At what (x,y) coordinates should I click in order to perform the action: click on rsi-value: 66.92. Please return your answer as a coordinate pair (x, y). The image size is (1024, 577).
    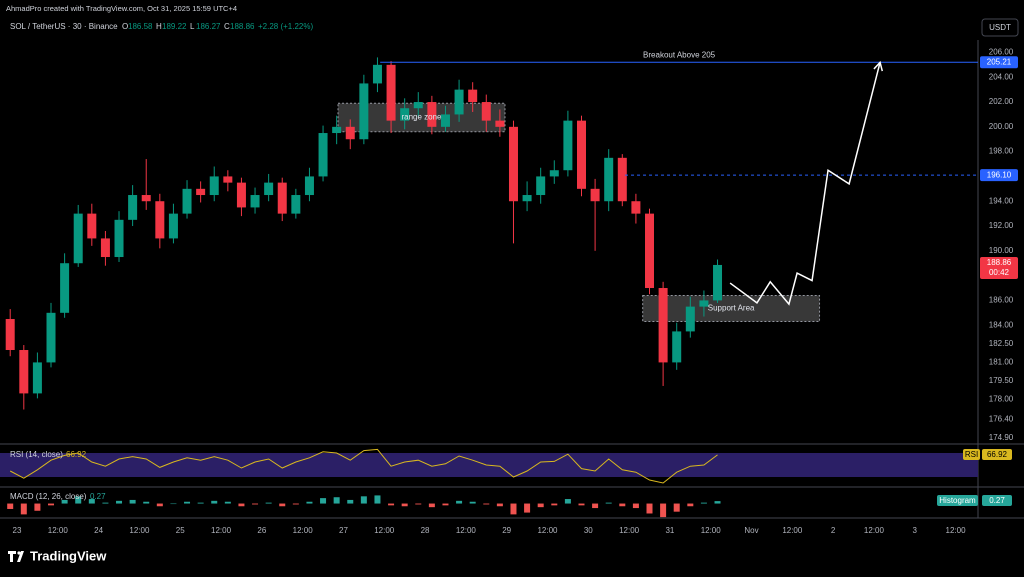
    Looking at the image, I should click on (76, 454).